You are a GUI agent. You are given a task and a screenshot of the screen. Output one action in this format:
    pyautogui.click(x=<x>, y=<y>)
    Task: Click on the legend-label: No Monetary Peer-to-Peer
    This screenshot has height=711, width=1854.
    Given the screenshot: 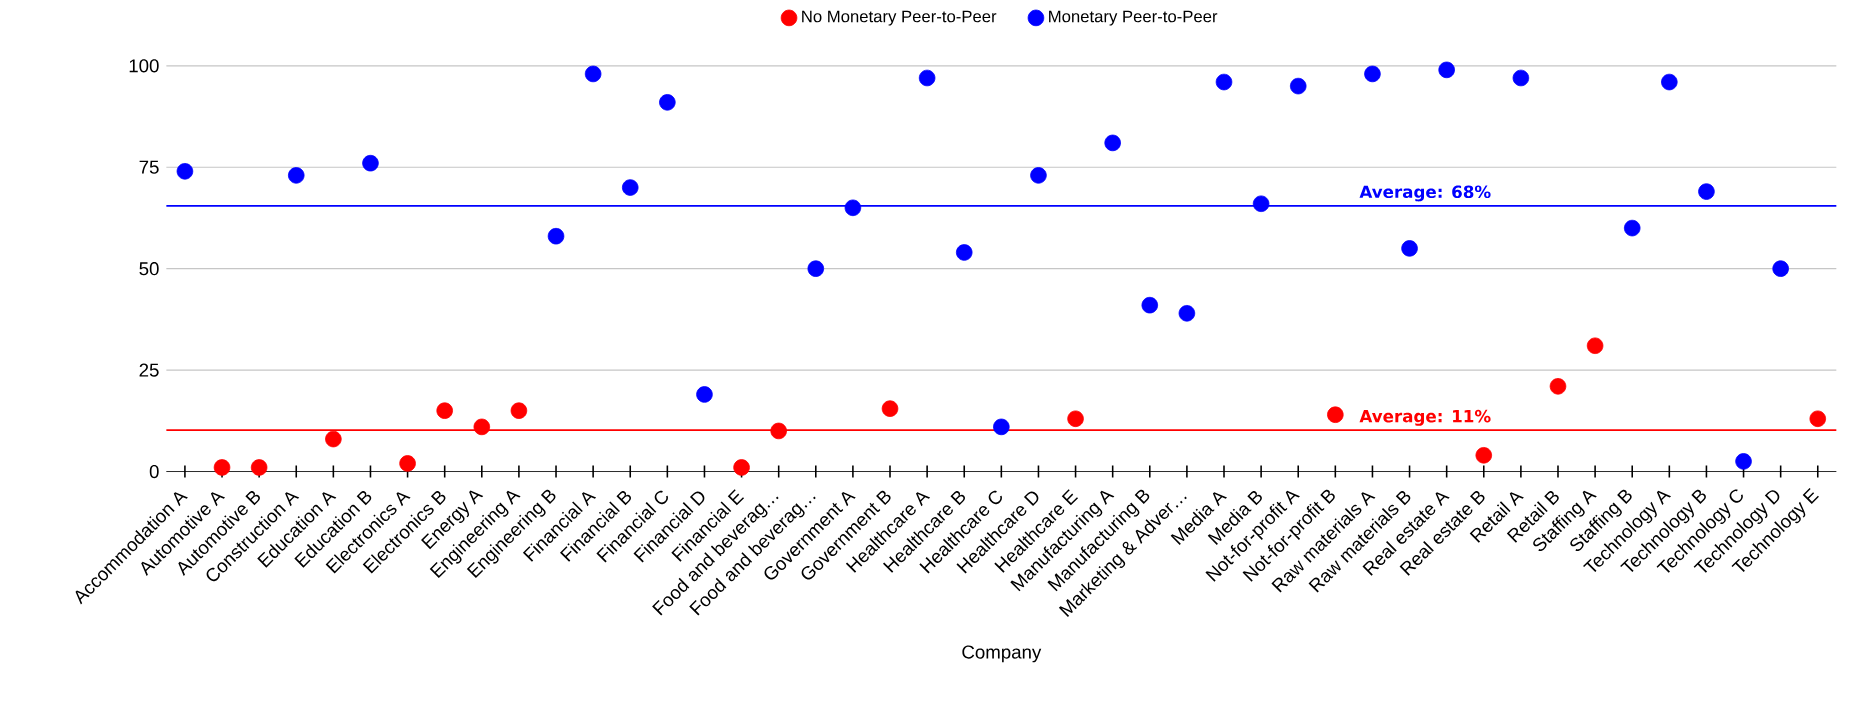 What is the action you would take?
    pyautogui.click(x=899, y=18)
    